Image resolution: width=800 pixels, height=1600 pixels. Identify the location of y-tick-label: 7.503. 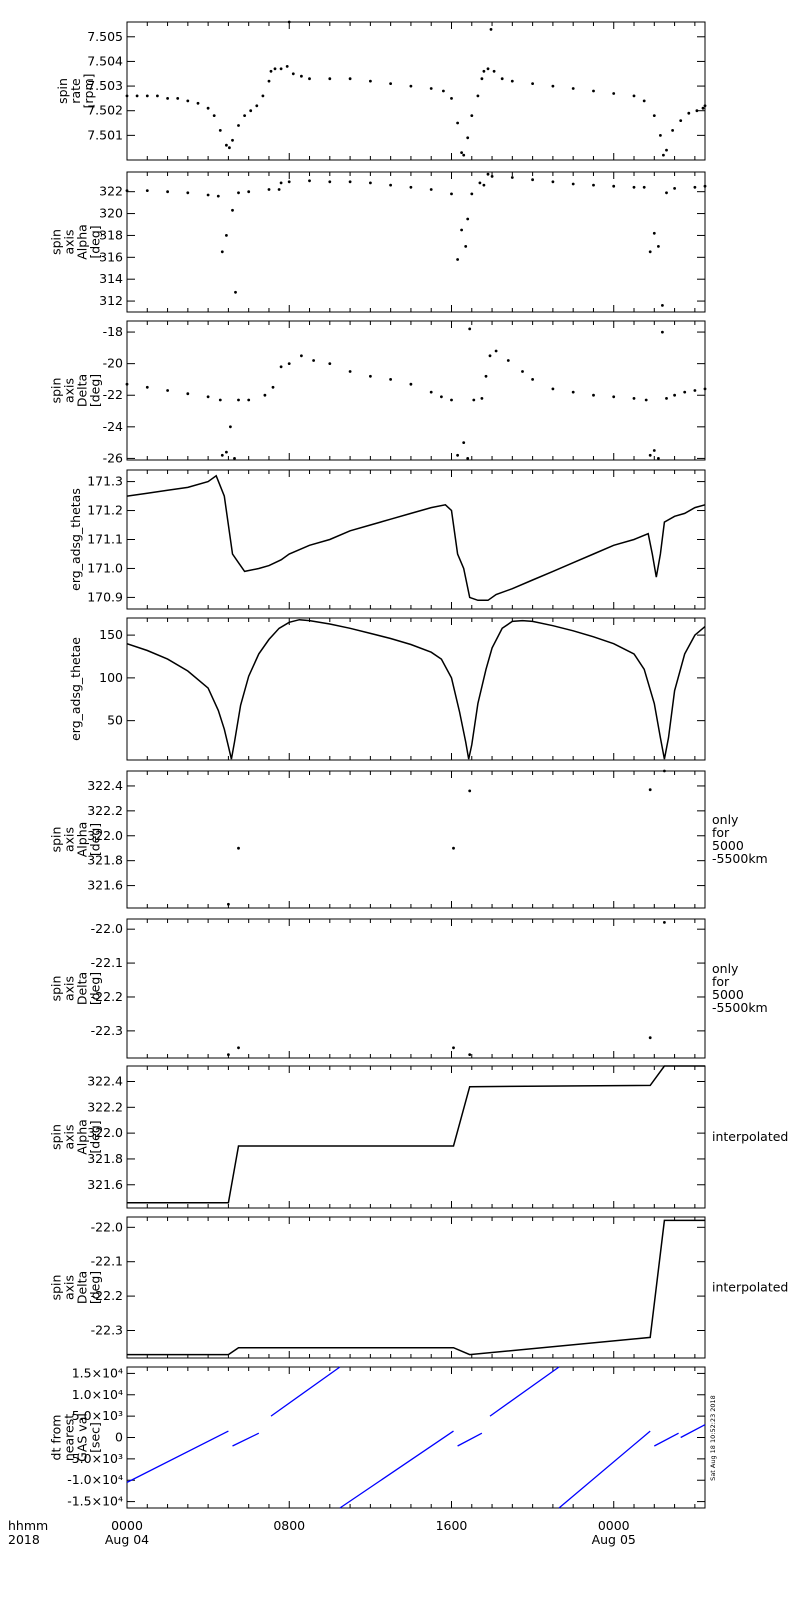
(105, 85).